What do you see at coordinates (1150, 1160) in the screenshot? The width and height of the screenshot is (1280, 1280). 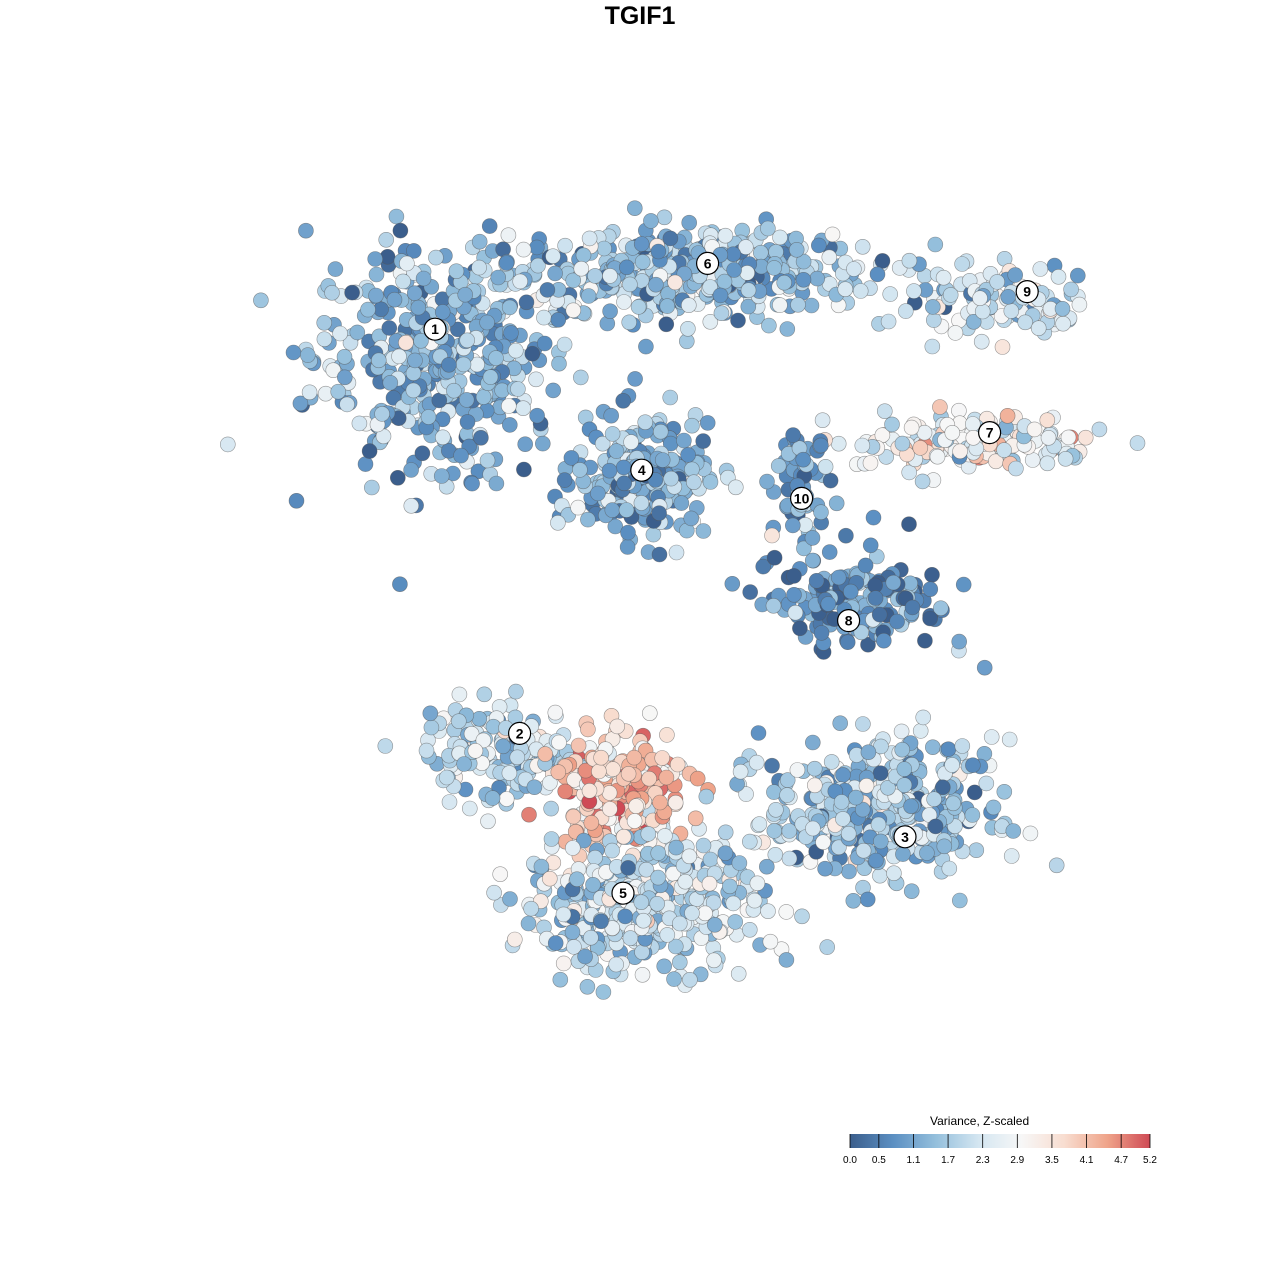 I see `legend-tick-label: 5.2` at bounding box center [1150, 1160].